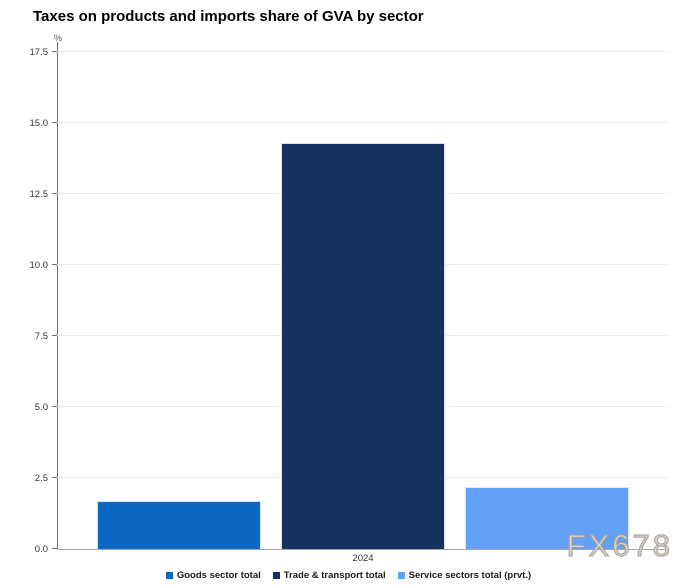 The width and height of the screenshot is (697, 586). What do you see at coordinates (179, 524) in the screenshot?
I see `bar-goods-sector-total` at bounding box center [179, 524].